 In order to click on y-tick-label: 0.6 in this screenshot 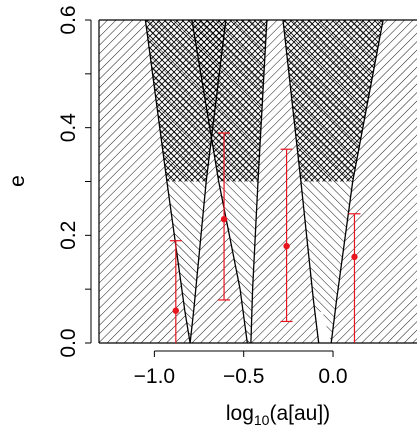, I will do `click(68, 19)`.